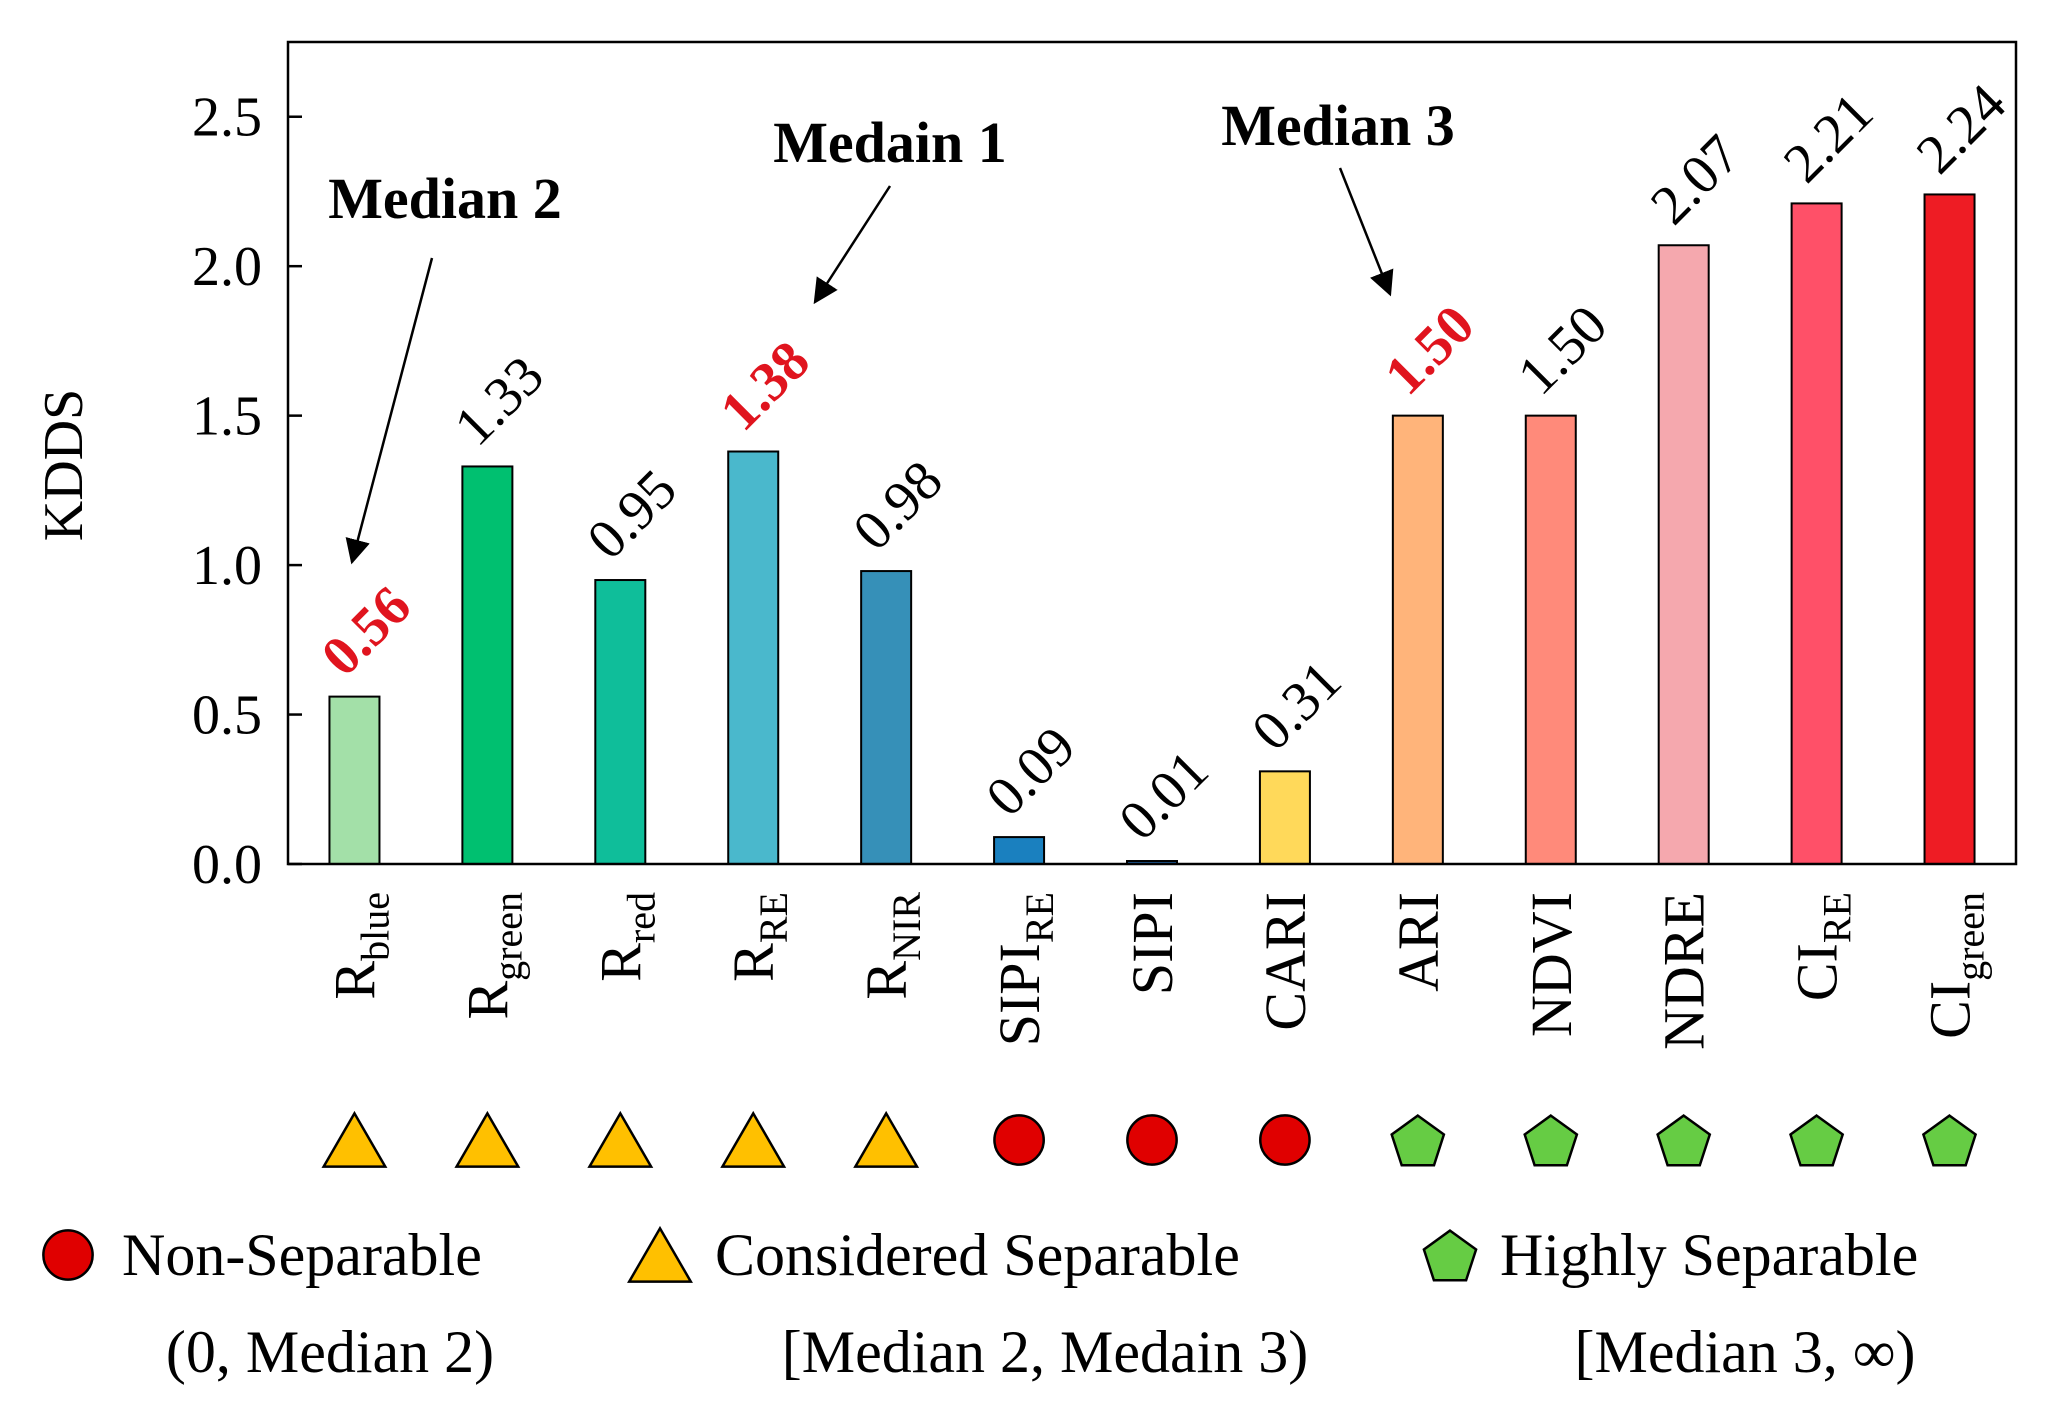 Image resolution: width=2047 pixels, height=1419 pixels. What do you see at coordinates (330, 1352) in the screenshot?
I see `legend-range: (0, Median 2)` at bounding box center [330, 1352].